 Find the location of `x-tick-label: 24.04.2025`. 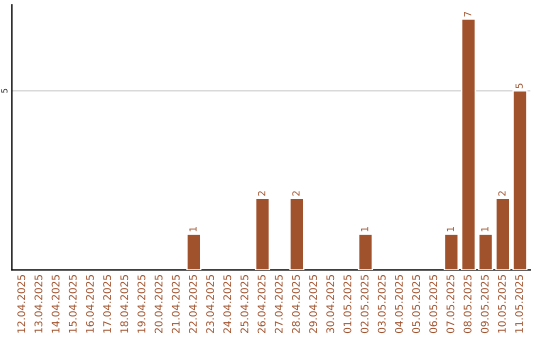

x-tick-label: 24.04.2025 is located at coordinates (227, 304).